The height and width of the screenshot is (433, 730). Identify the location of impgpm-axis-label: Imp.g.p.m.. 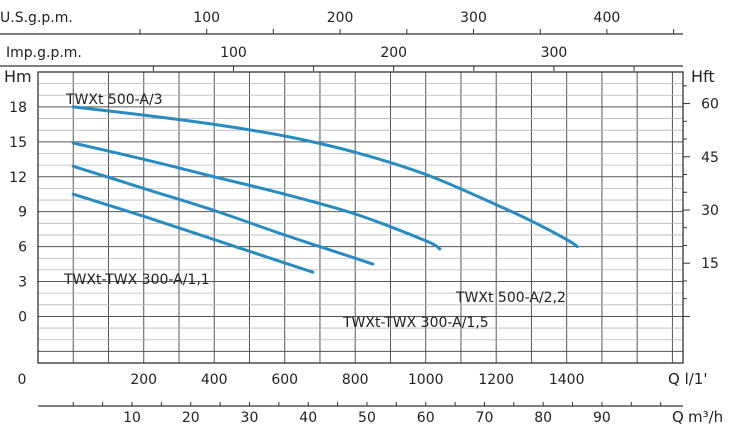
(44, 53).